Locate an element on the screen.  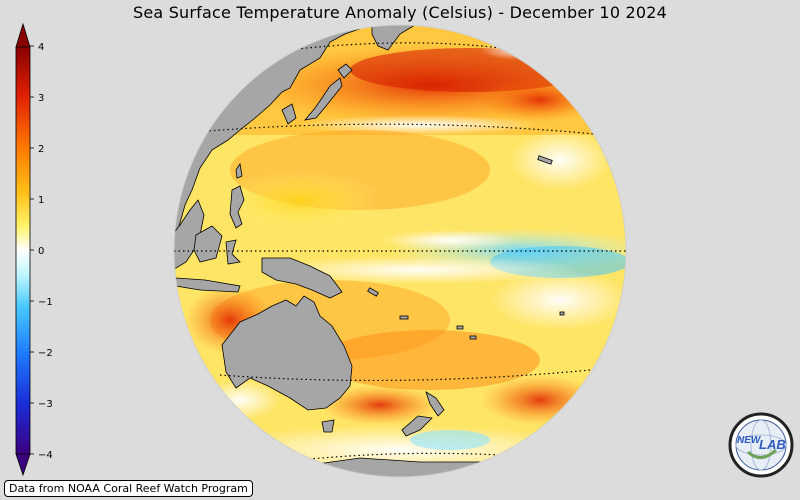
taiwan is located at coordinates (239, 170).